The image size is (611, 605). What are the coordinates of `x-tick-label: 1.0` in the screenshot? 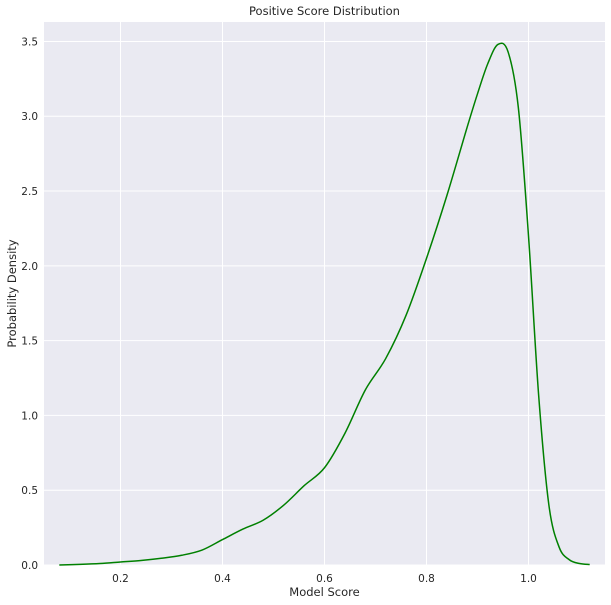 It's located at (528, 579).